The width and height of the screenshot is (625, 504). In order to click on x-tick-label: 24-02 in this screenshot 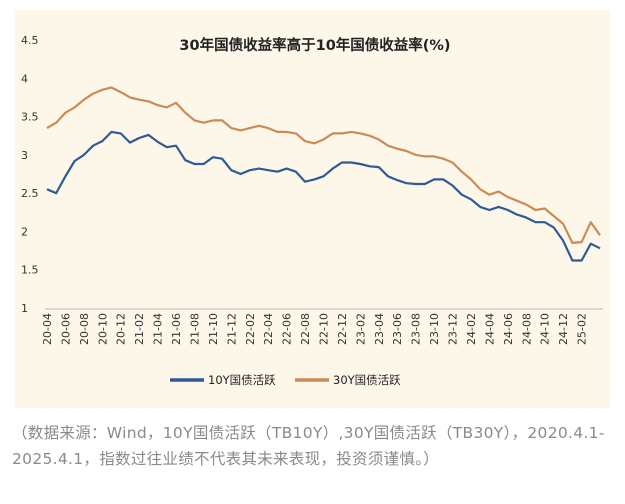, I will do `click(471, 329)`.